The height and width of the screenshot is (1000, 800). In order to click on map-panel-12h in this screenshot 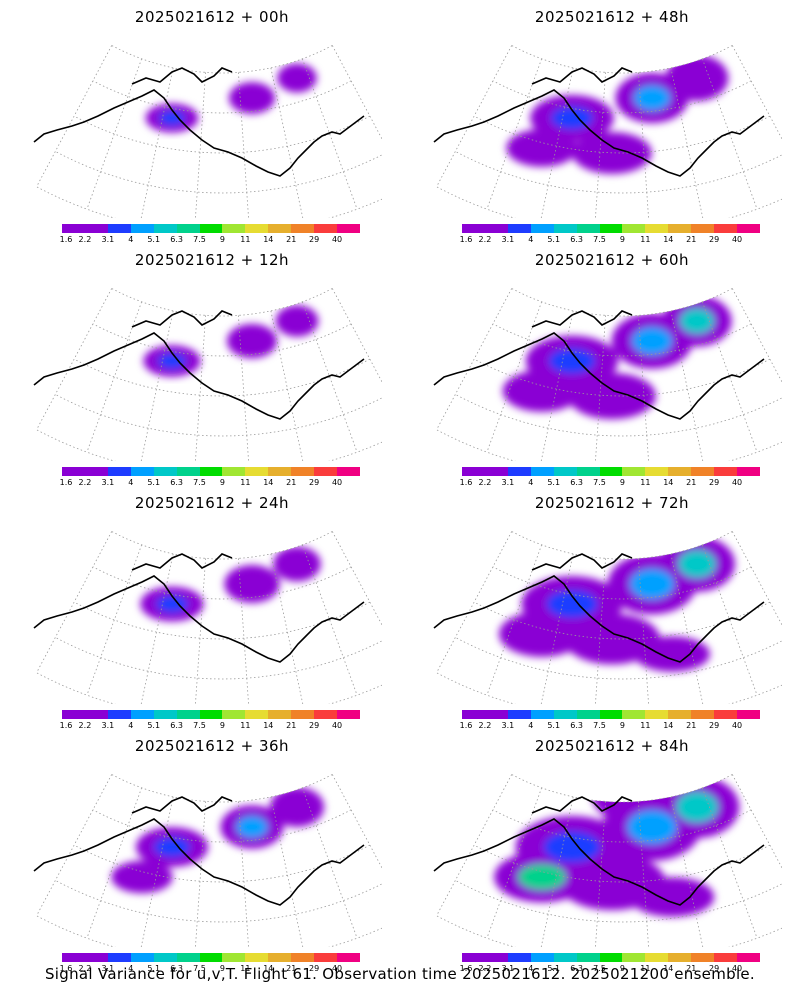, I will do `click(207, 374)`.